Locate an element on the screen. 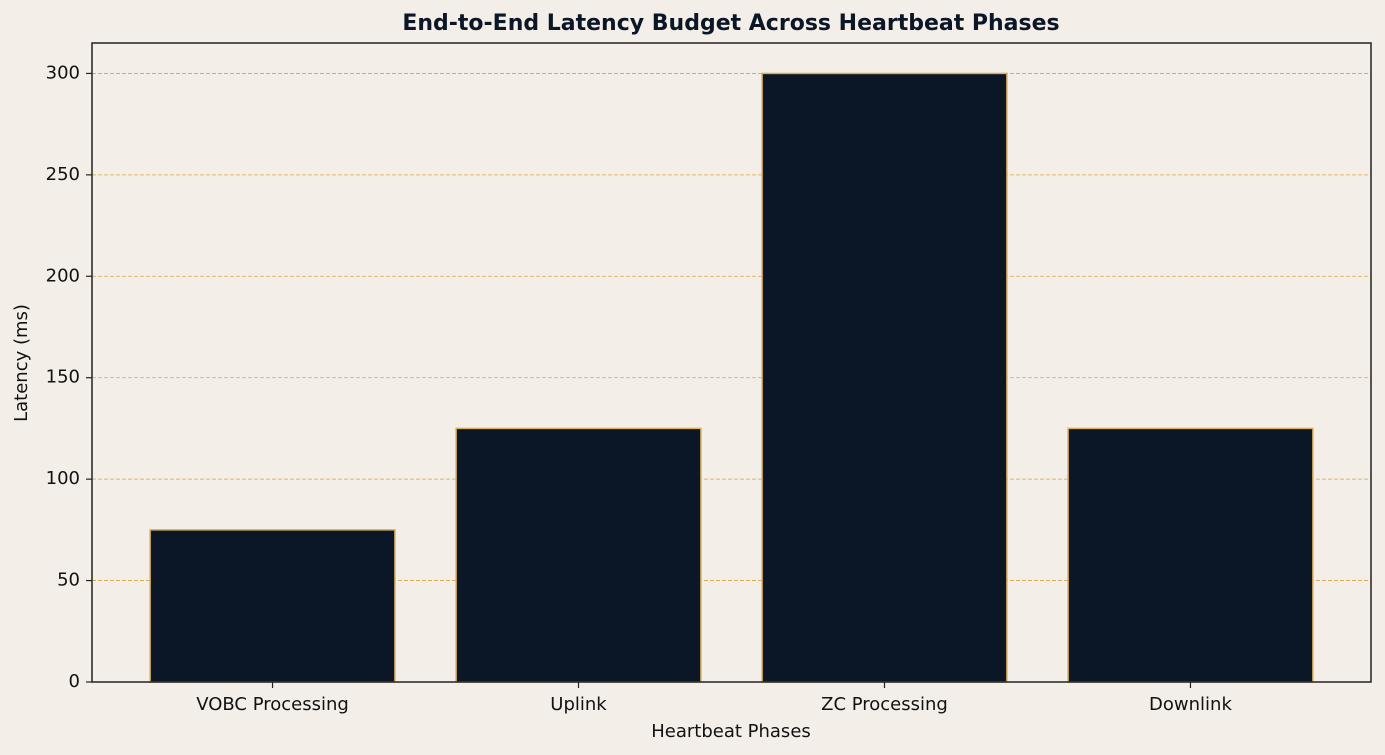 The width and height of the screenshot is (1385, 755). y-tick-label: 150 is located at coordinates (63, 377).